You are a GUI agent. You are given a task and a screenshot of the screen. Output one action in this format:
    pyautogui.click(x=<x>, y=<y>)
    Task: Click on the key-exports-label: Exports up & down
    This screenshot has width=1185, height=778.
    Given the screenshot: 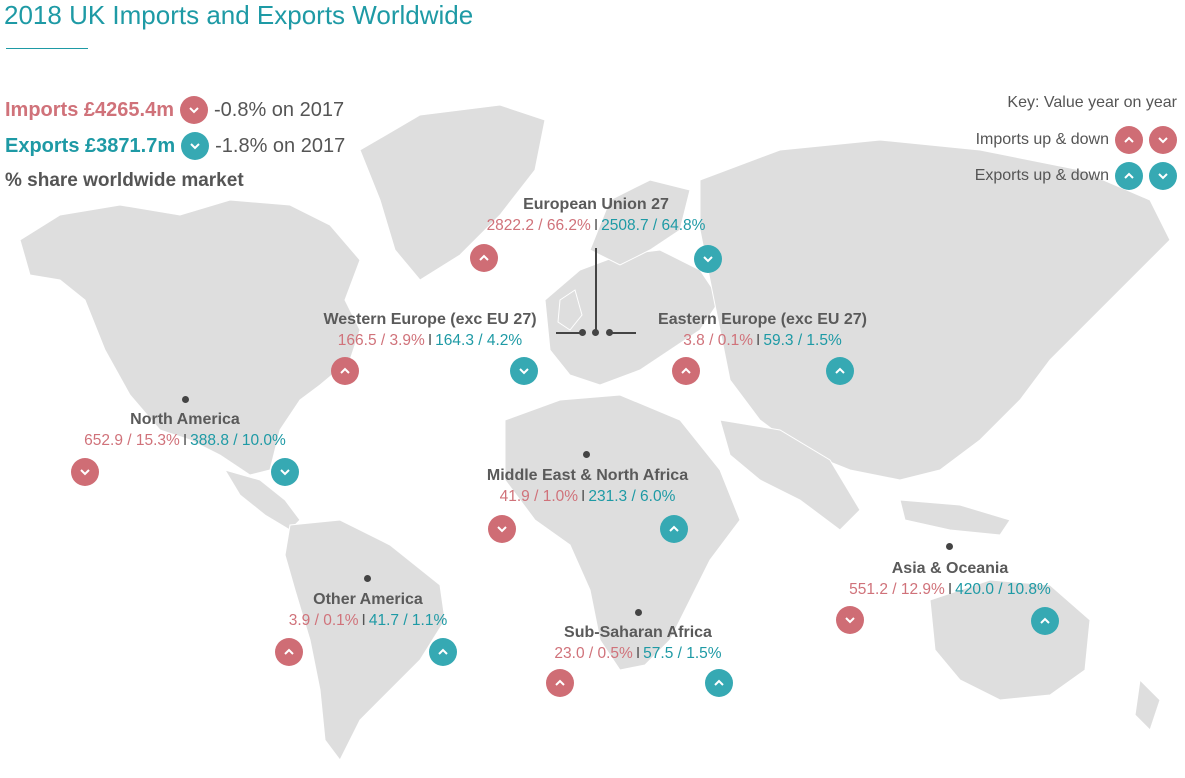 What is the action you would take?
    pyautogui.click(x=1041, y=175)
    